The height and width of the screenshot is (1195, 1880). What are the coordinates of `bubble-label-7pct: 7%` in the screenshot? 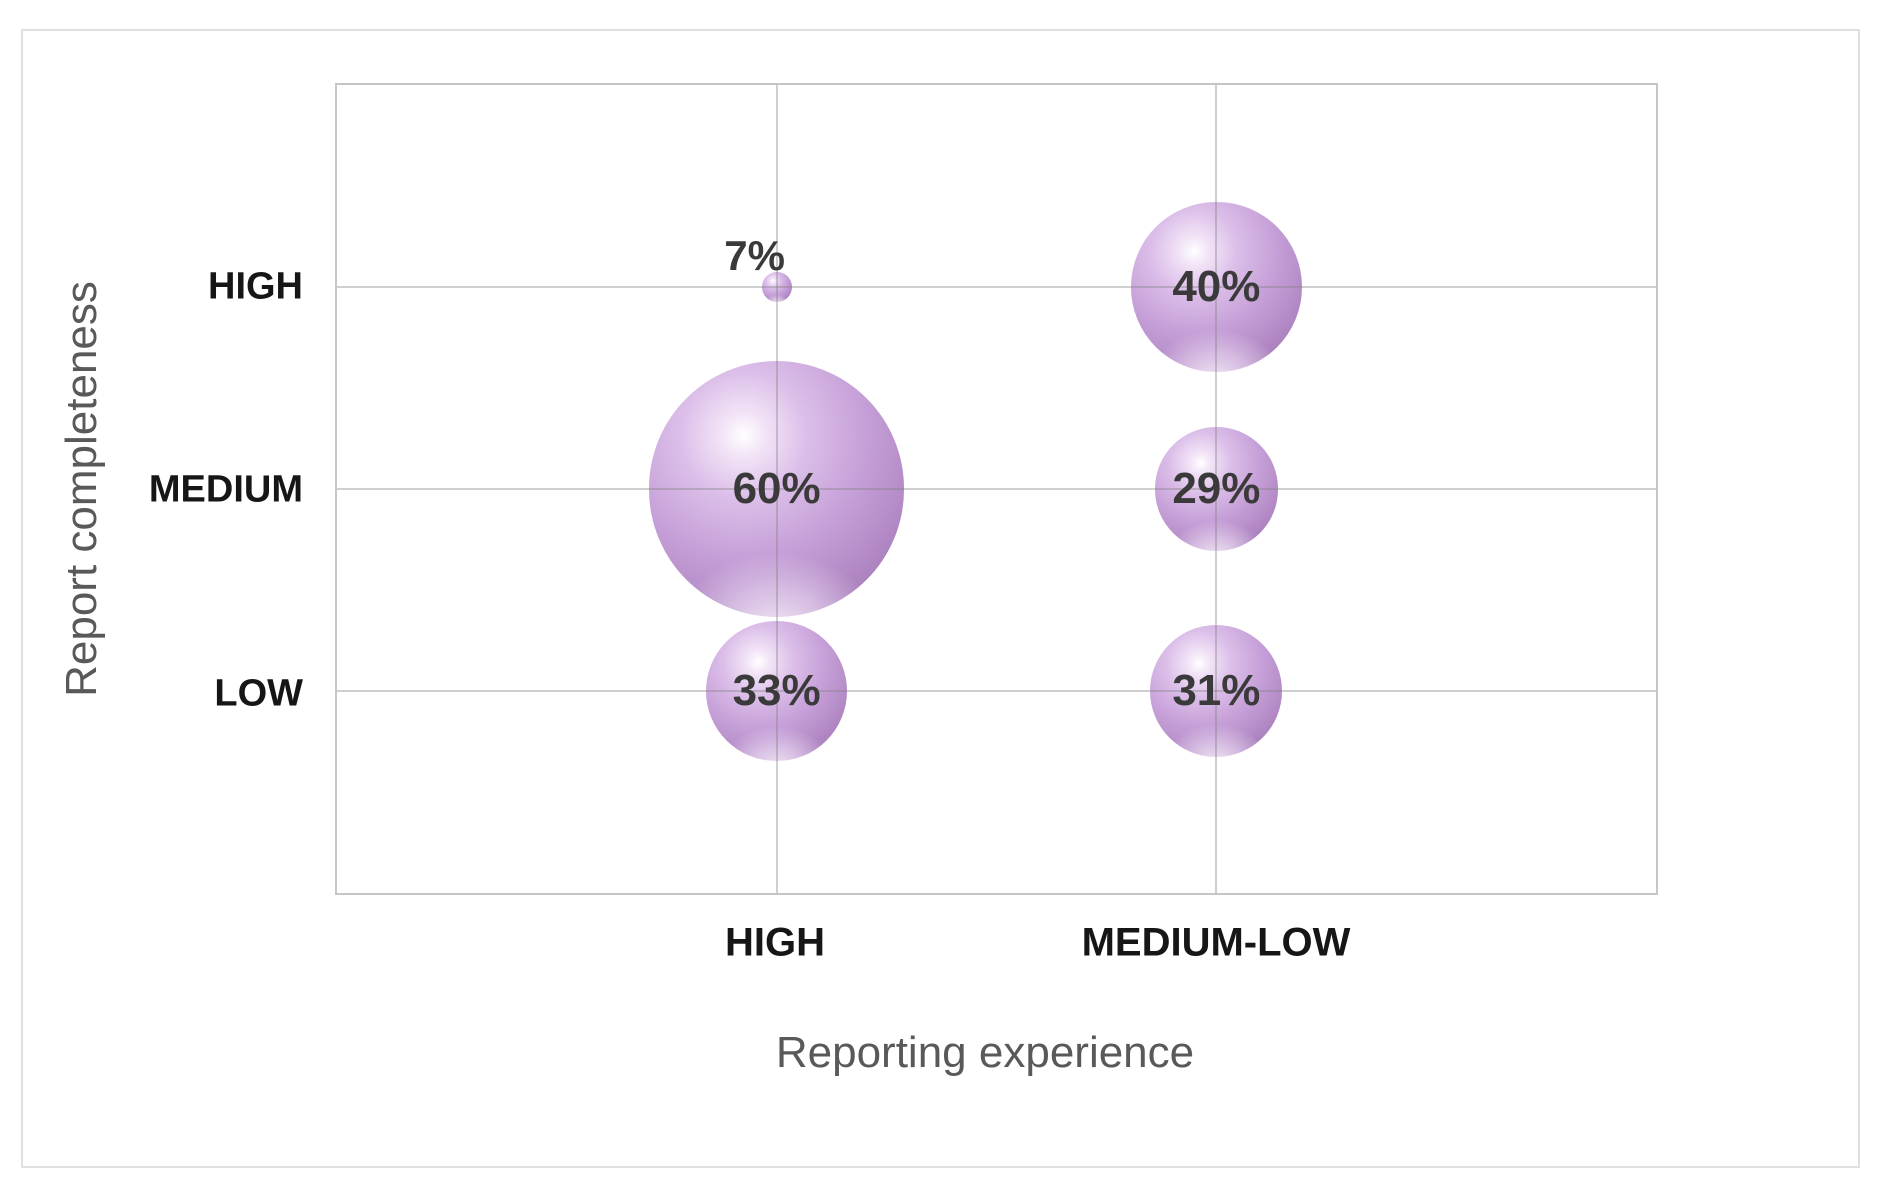 It's located at (754, 256).